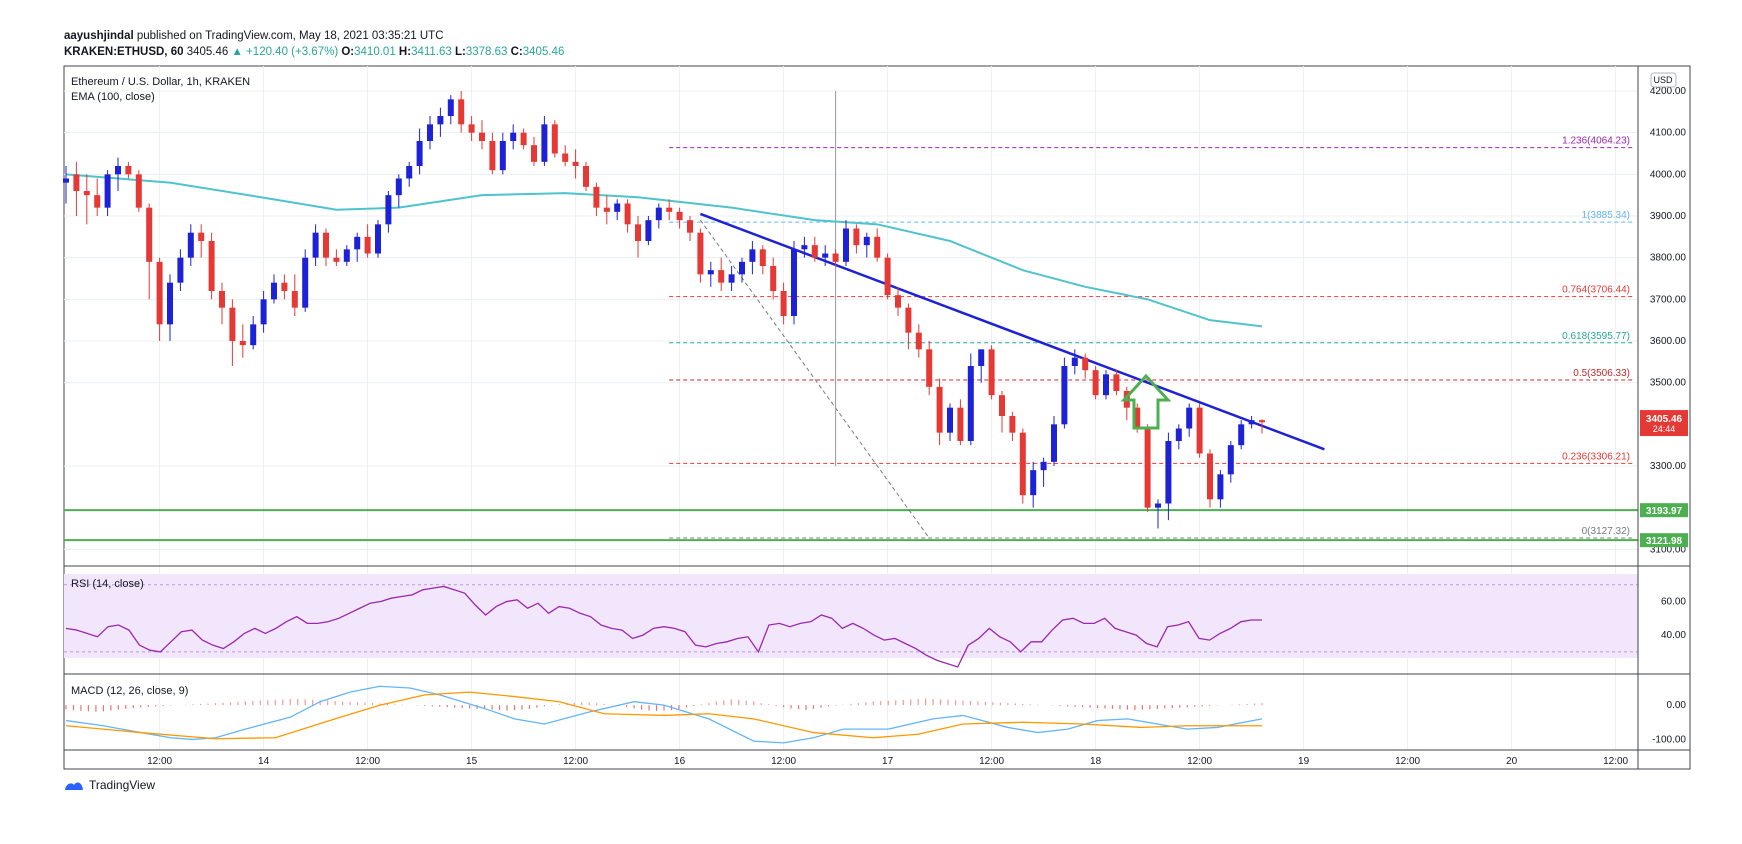  Describe the element at coordinates (1668, 174) in the screenshot. I see `price-tick-label: 4000.00` at that location.